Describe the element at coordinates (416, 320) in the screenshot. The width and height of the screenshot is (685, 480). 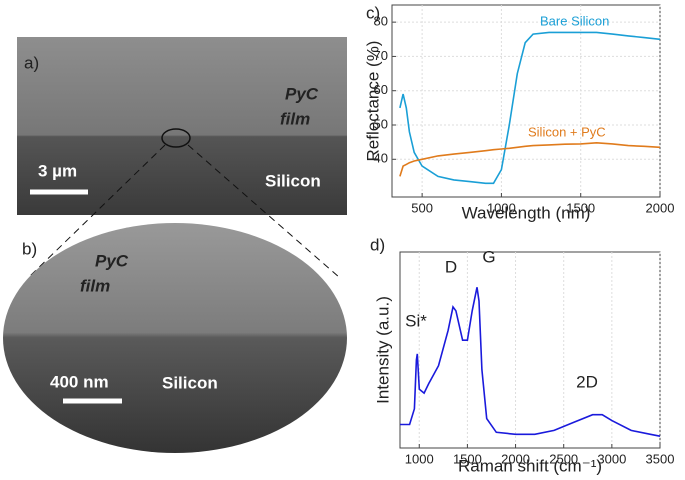
I see `peak-label: Si*` at that location.